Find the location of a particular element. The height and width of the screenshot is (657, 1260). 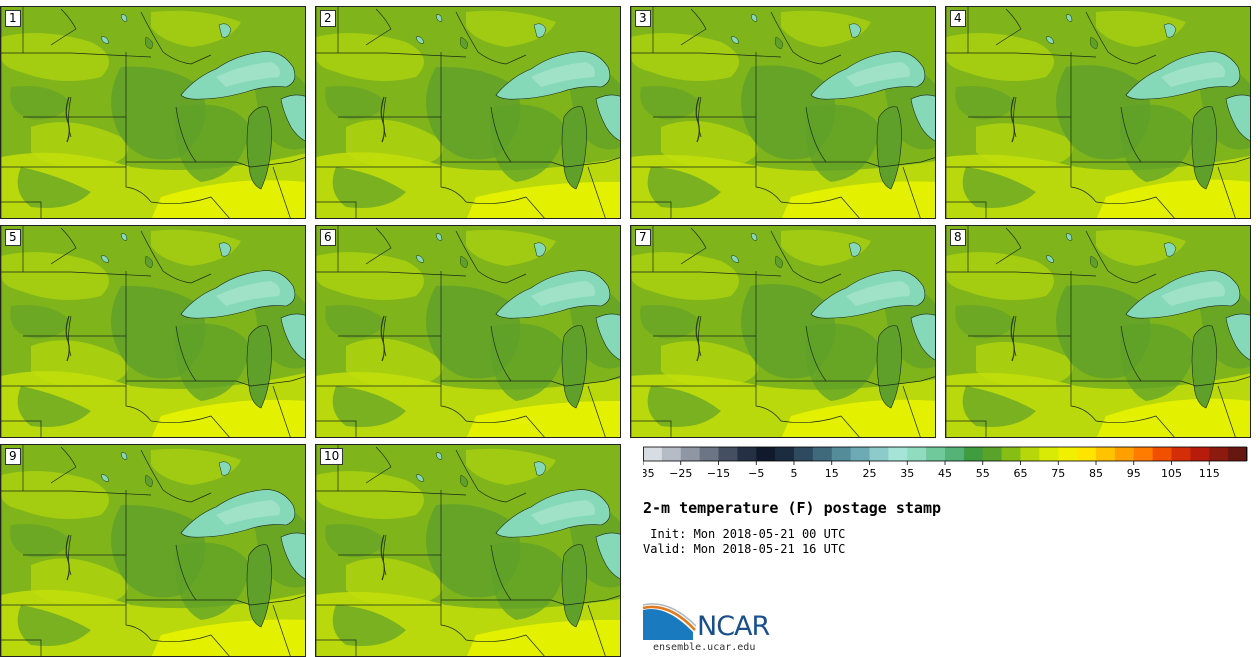

member-map-panel: 5 is located at coordinates (153, 331).